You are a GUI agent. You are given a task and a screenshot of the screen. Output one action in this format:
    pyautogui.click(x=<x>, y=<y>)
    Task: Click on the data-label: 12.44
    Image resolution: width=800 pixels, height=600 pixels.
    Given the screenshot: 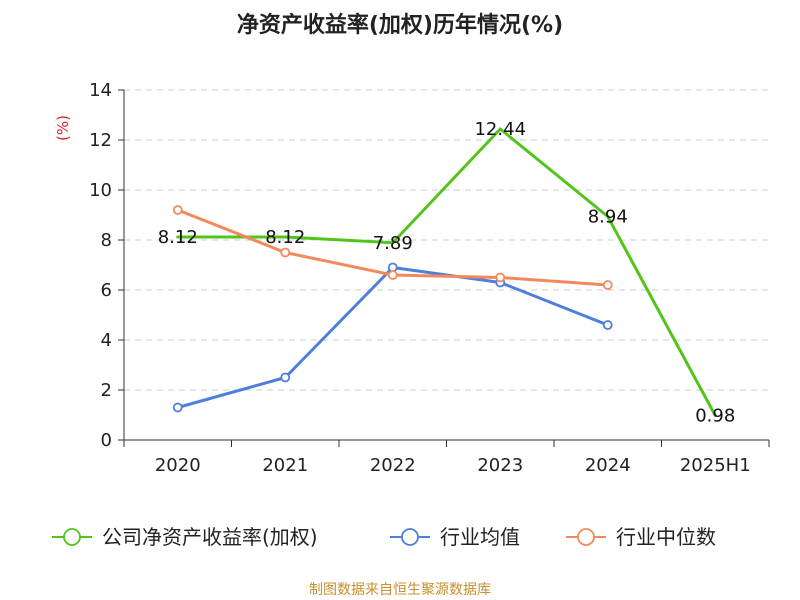 What is the action you would take?
    pyautogui.click(x=500, y=129)
    